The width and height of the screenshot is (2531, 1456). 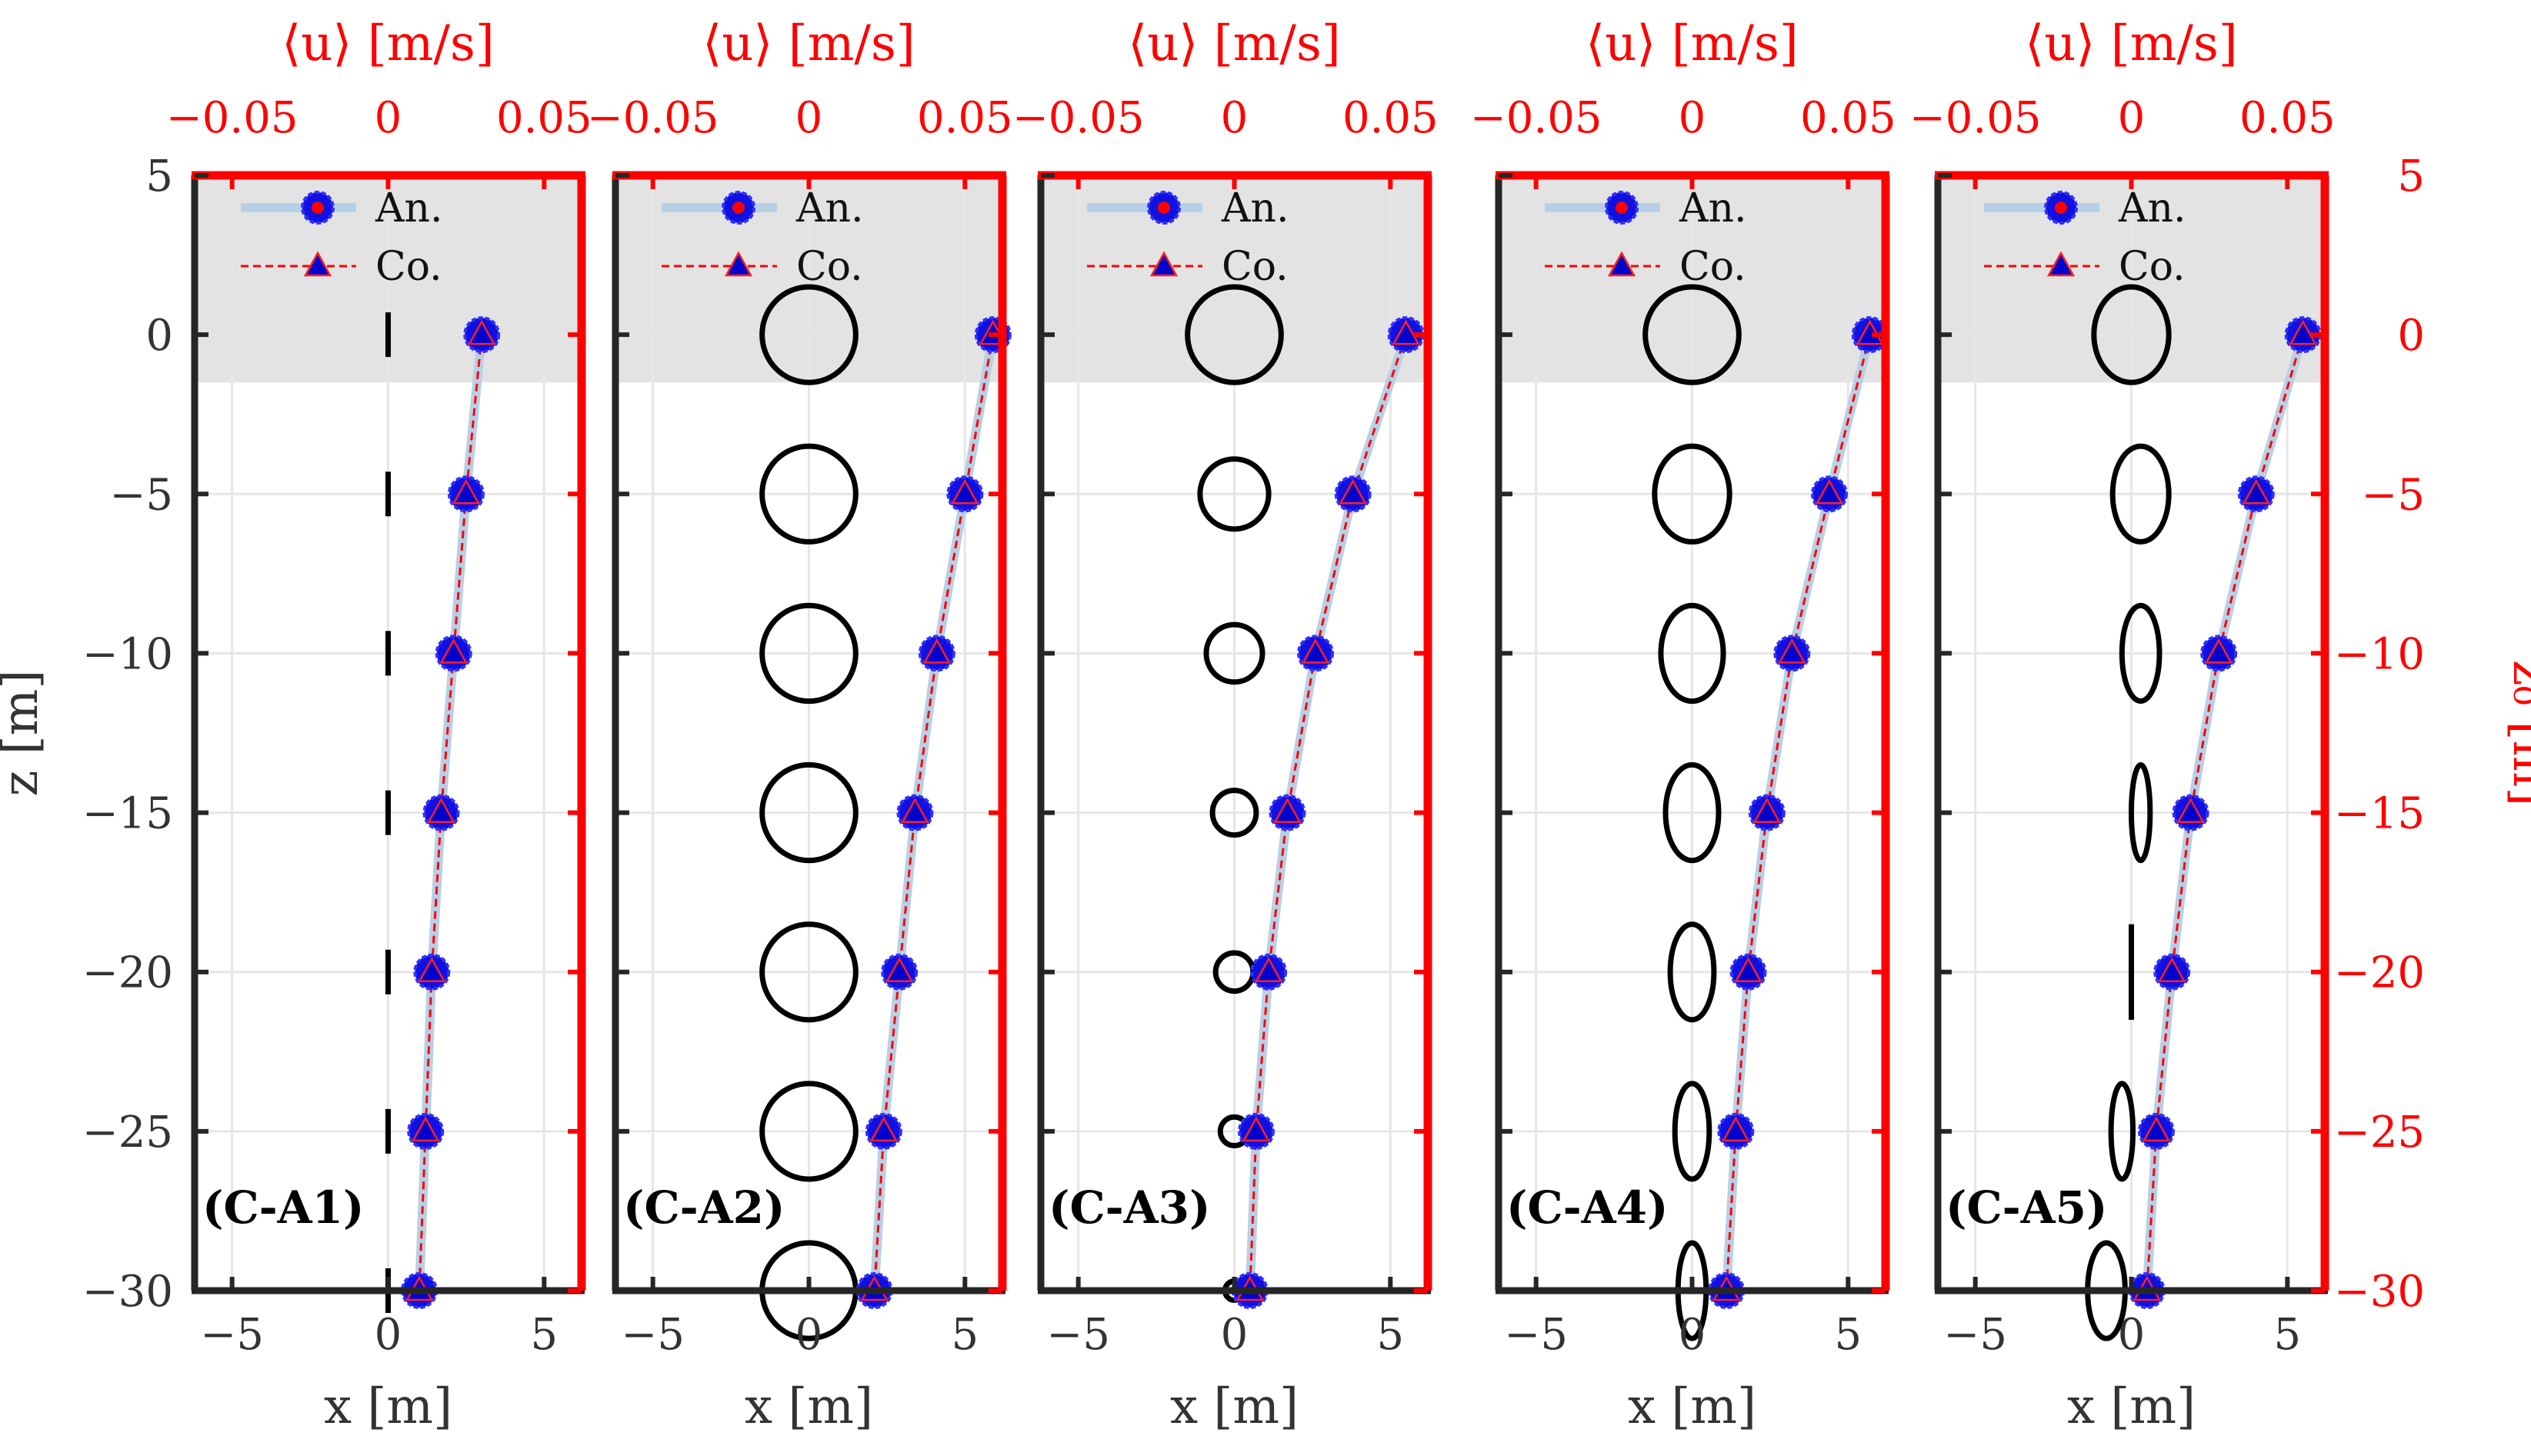 I want to click on z0-axis-label: z₀ [m], so click(x=2516, y=733).